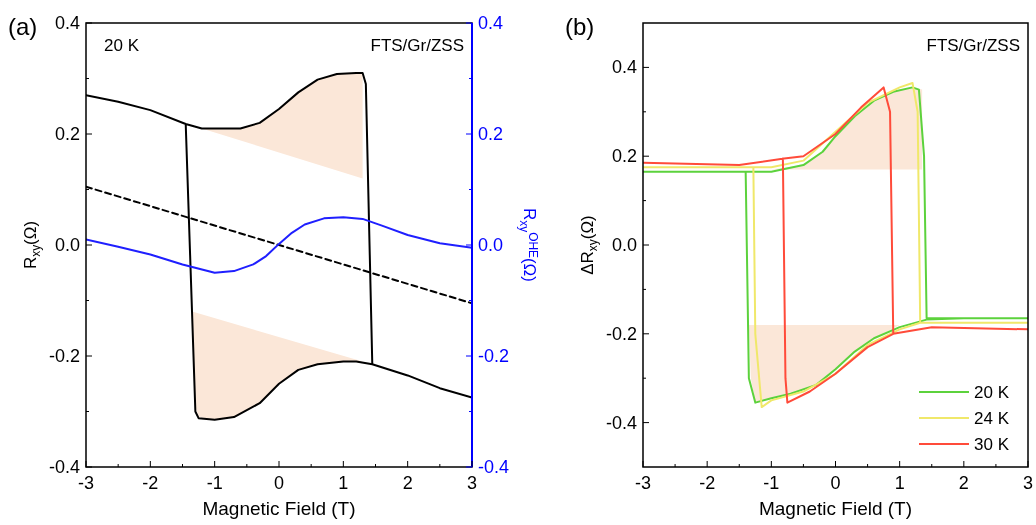  Describe the element at coordinates (23, 26) in the screenshot. I see `text: (a)` at that location.